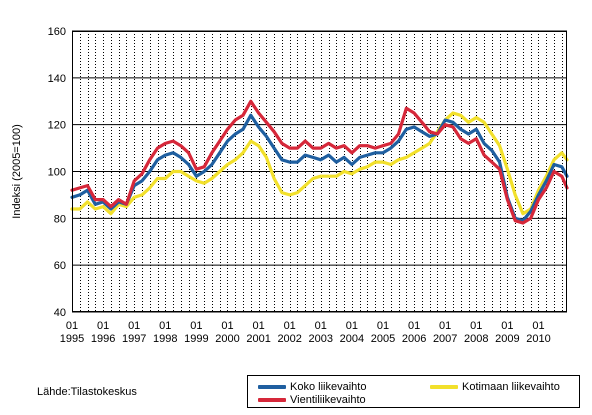 This screenshot has width=592, height=415. I want to click on x-tick-year: 2010, so click(538, 339).